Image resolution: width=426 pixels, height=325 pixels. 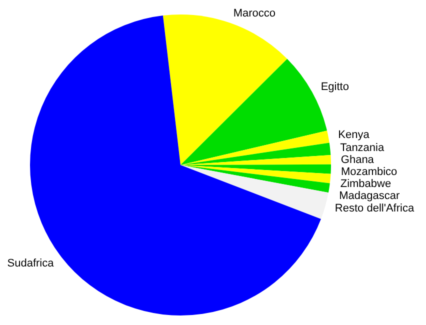 I want to click on slice-label: Zimbabwe, so click(x=366, y=184).